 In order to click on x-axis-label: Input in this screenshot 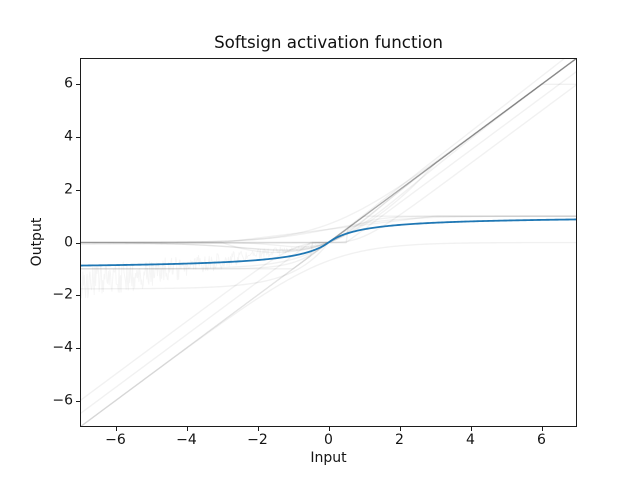, I will do `click(328, 458)`.